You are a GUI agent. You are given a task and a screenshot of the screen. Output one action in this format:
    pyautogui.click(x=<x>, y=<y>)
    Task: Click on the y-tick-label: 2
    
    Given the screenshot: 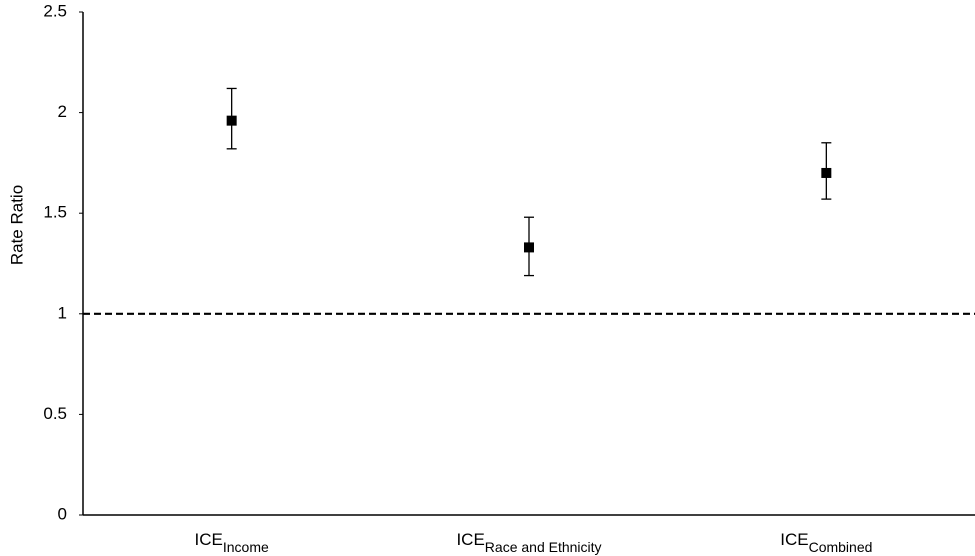 What is the action you would take?
    pyautogui.click(x=62, y=111)
    